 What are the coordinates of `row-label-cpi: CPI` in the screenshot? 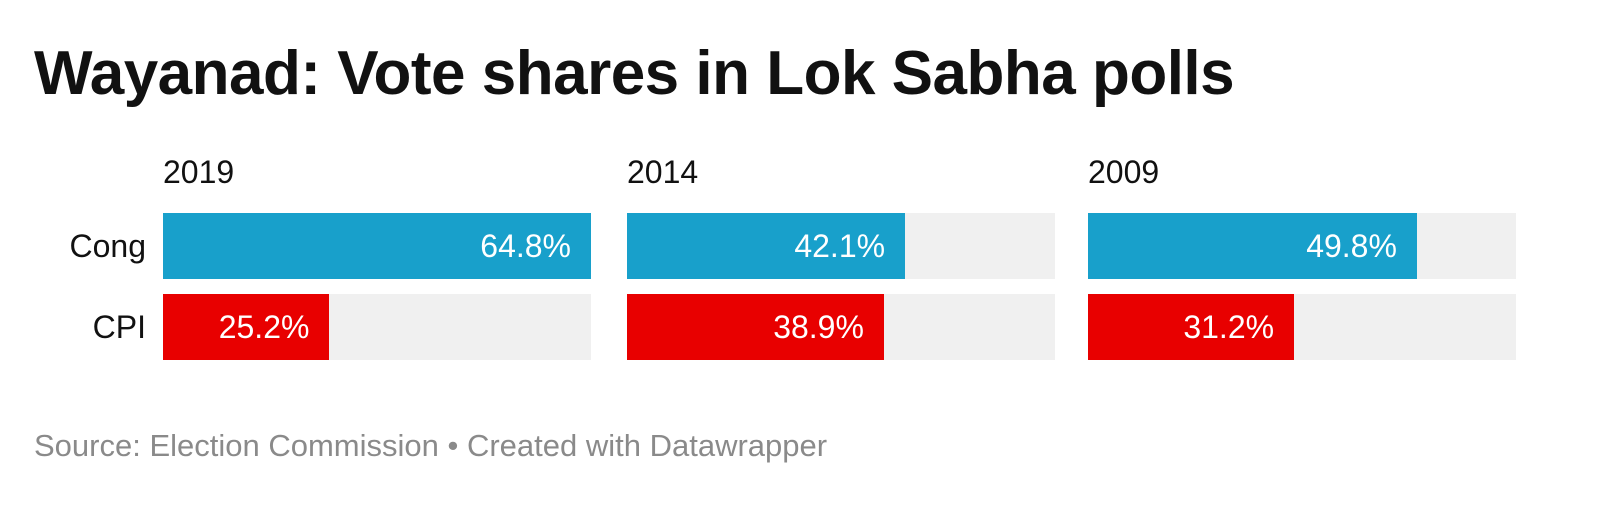 It's located at (119, 327).